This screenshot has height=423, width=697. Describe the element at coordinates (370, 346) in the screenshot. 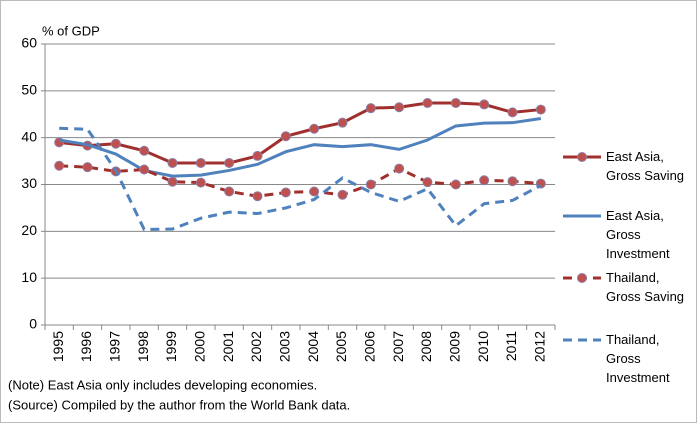

I see `x-tick-label: 2006` at that location.